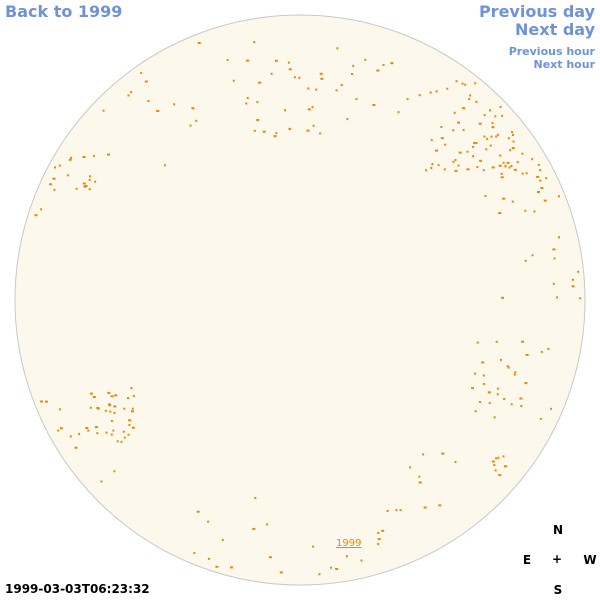 This screenshot has width=600, height=600. I want to click on year-label-link: 1999, so click(349, 543).